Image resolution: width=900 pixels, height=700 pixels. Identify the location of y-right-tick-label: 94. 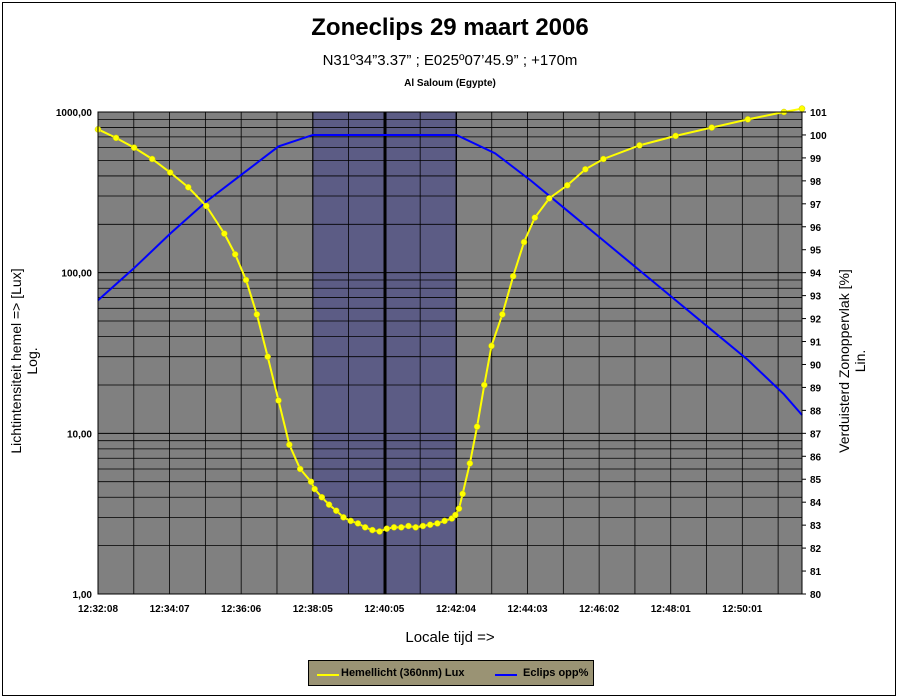
(816, 274).